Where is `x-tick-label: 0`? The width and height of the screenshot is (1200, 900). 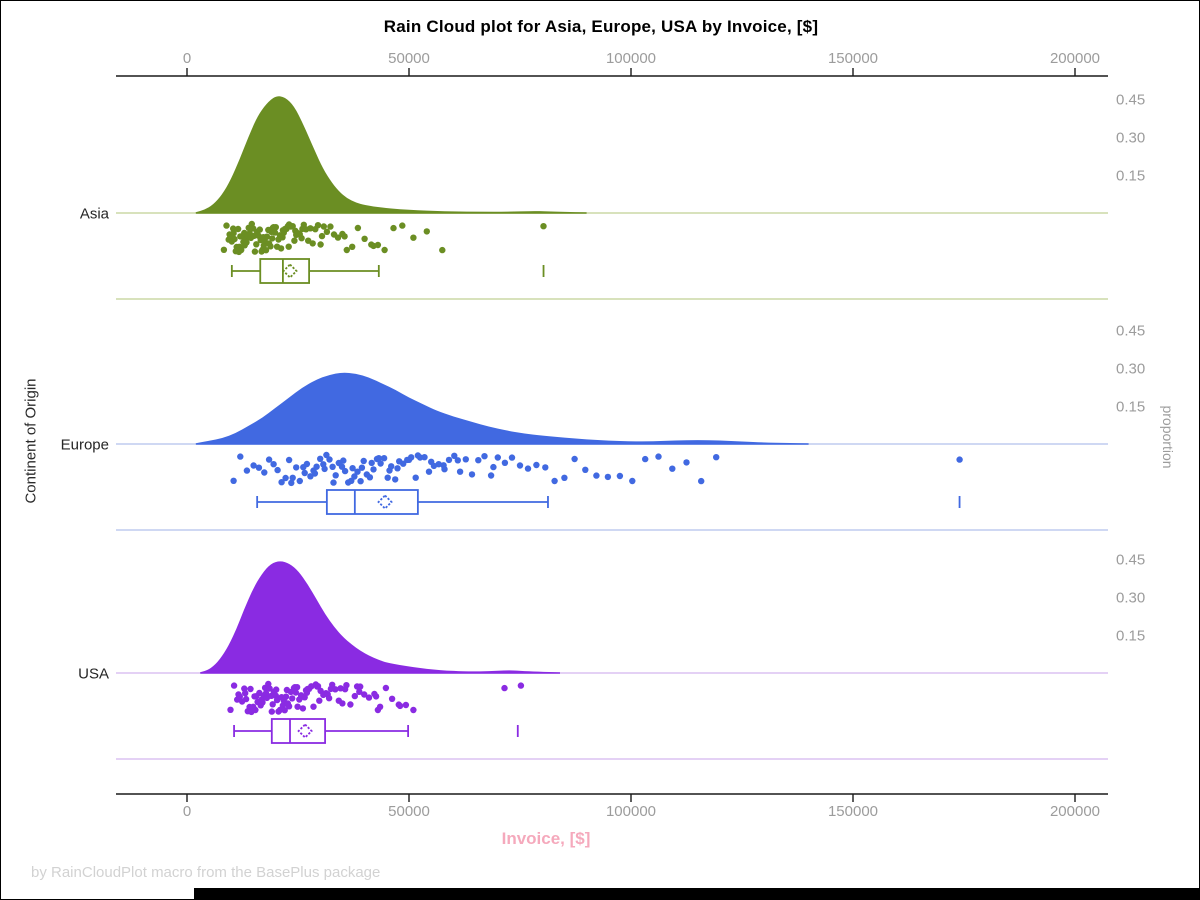
x-tick-label: 0 is located at coordinates (187, 811).